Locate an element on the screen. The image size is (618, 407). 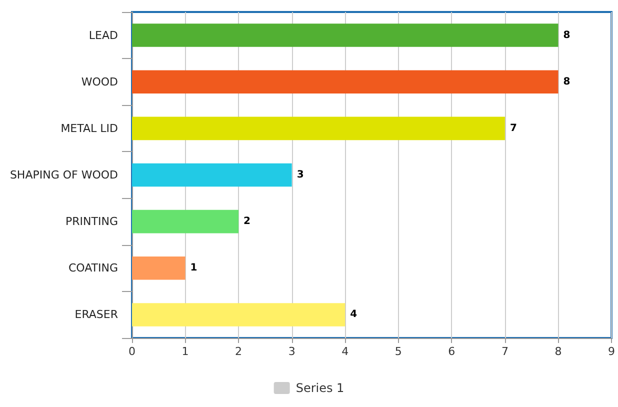
y-tick-label: WOOD is located at coordinates (99, 81).